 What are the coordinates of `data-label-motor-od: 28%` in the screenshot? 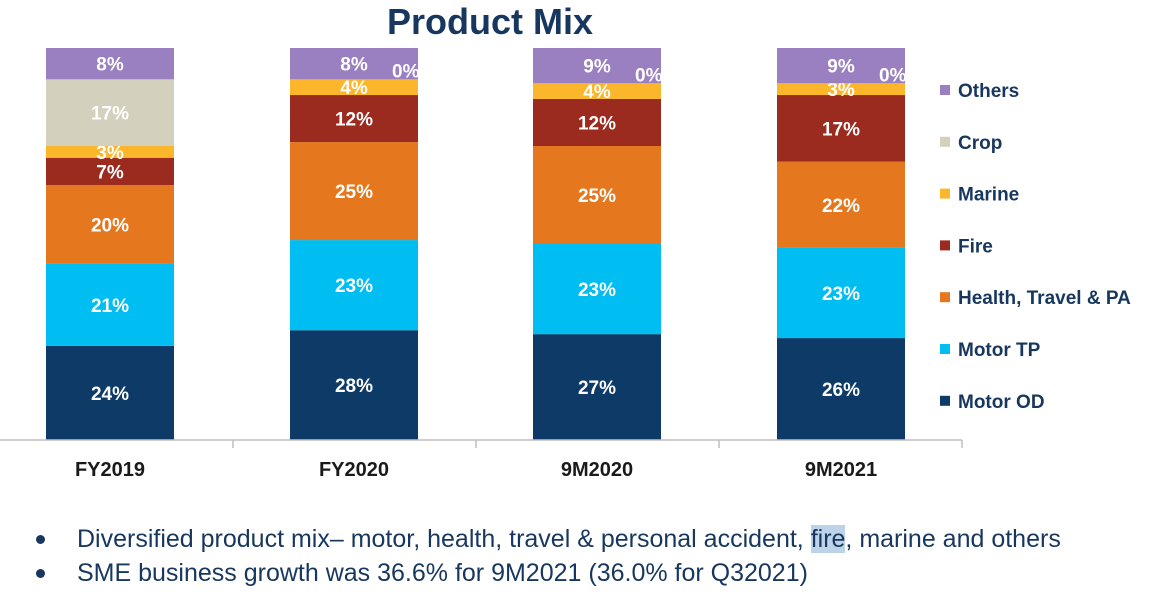 It's located at (354, 386).